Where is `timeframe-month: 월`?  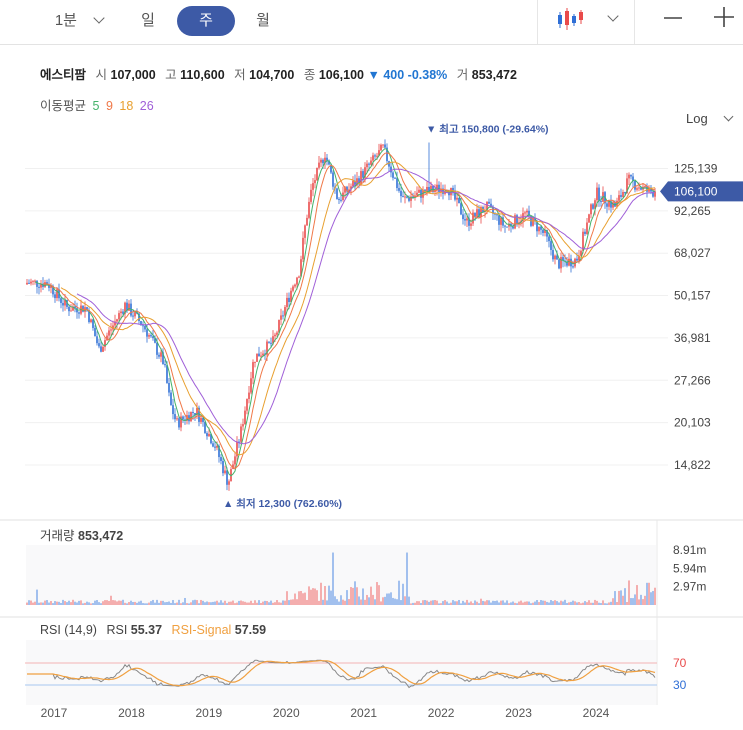 timeframe-month: 월 is located at coordinates (263, 20).